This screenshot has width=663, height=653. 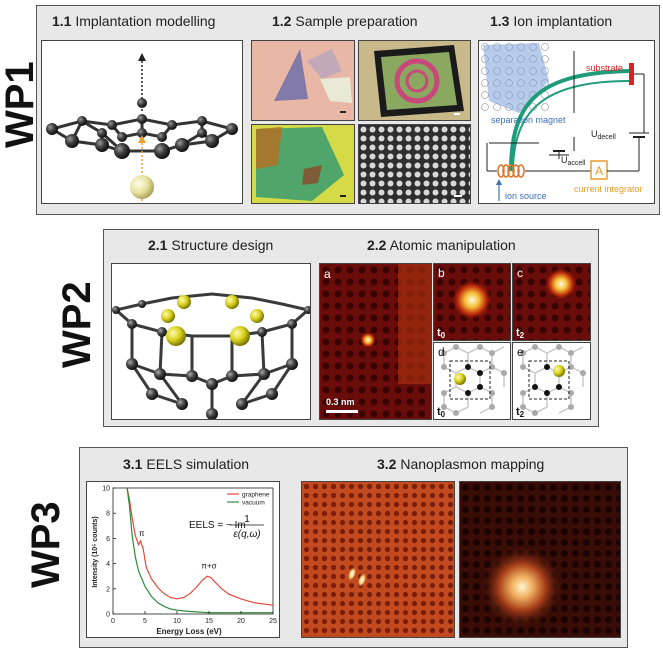 I want to click on wp2-label: WP2, so click(x=77, y=324).